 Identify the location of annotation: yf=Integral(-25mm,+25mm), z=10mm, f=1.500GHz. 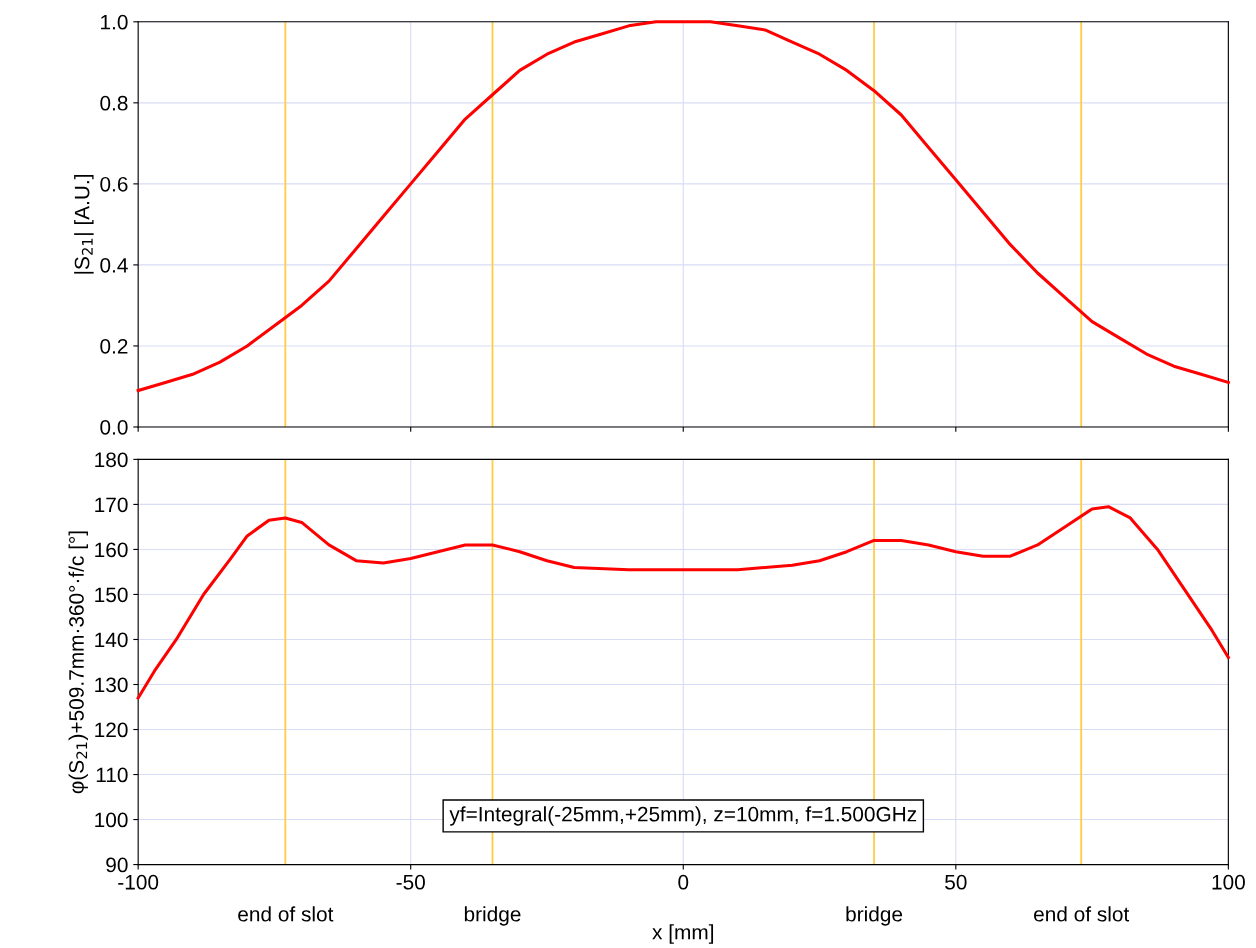
(683, 816).